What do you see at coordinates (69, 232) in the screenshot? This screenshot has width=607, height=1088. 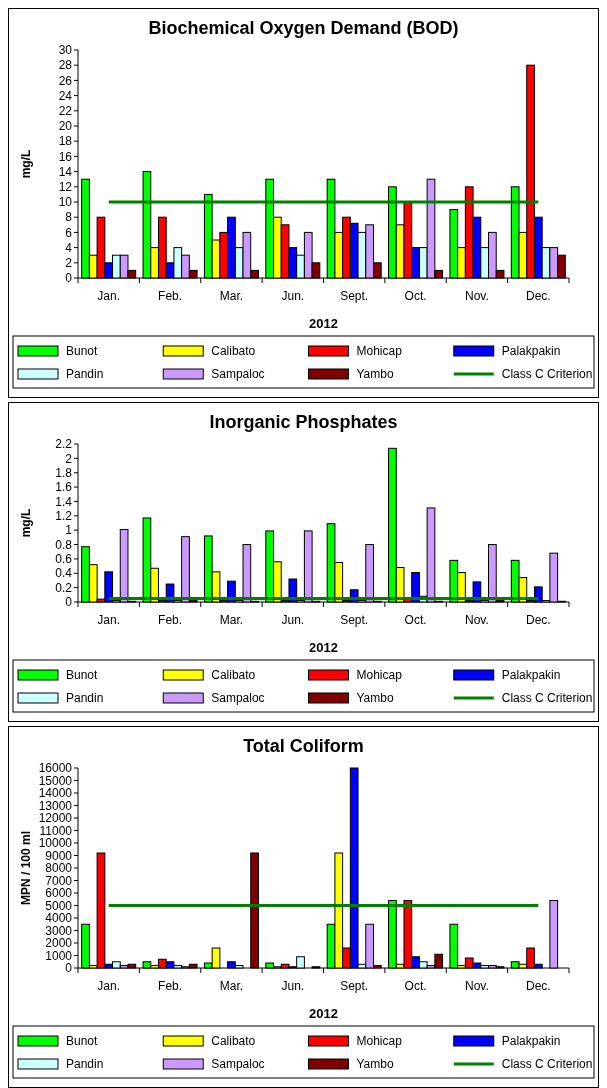 I see `y-tick-label: 6` at bounding box center [69, 232].